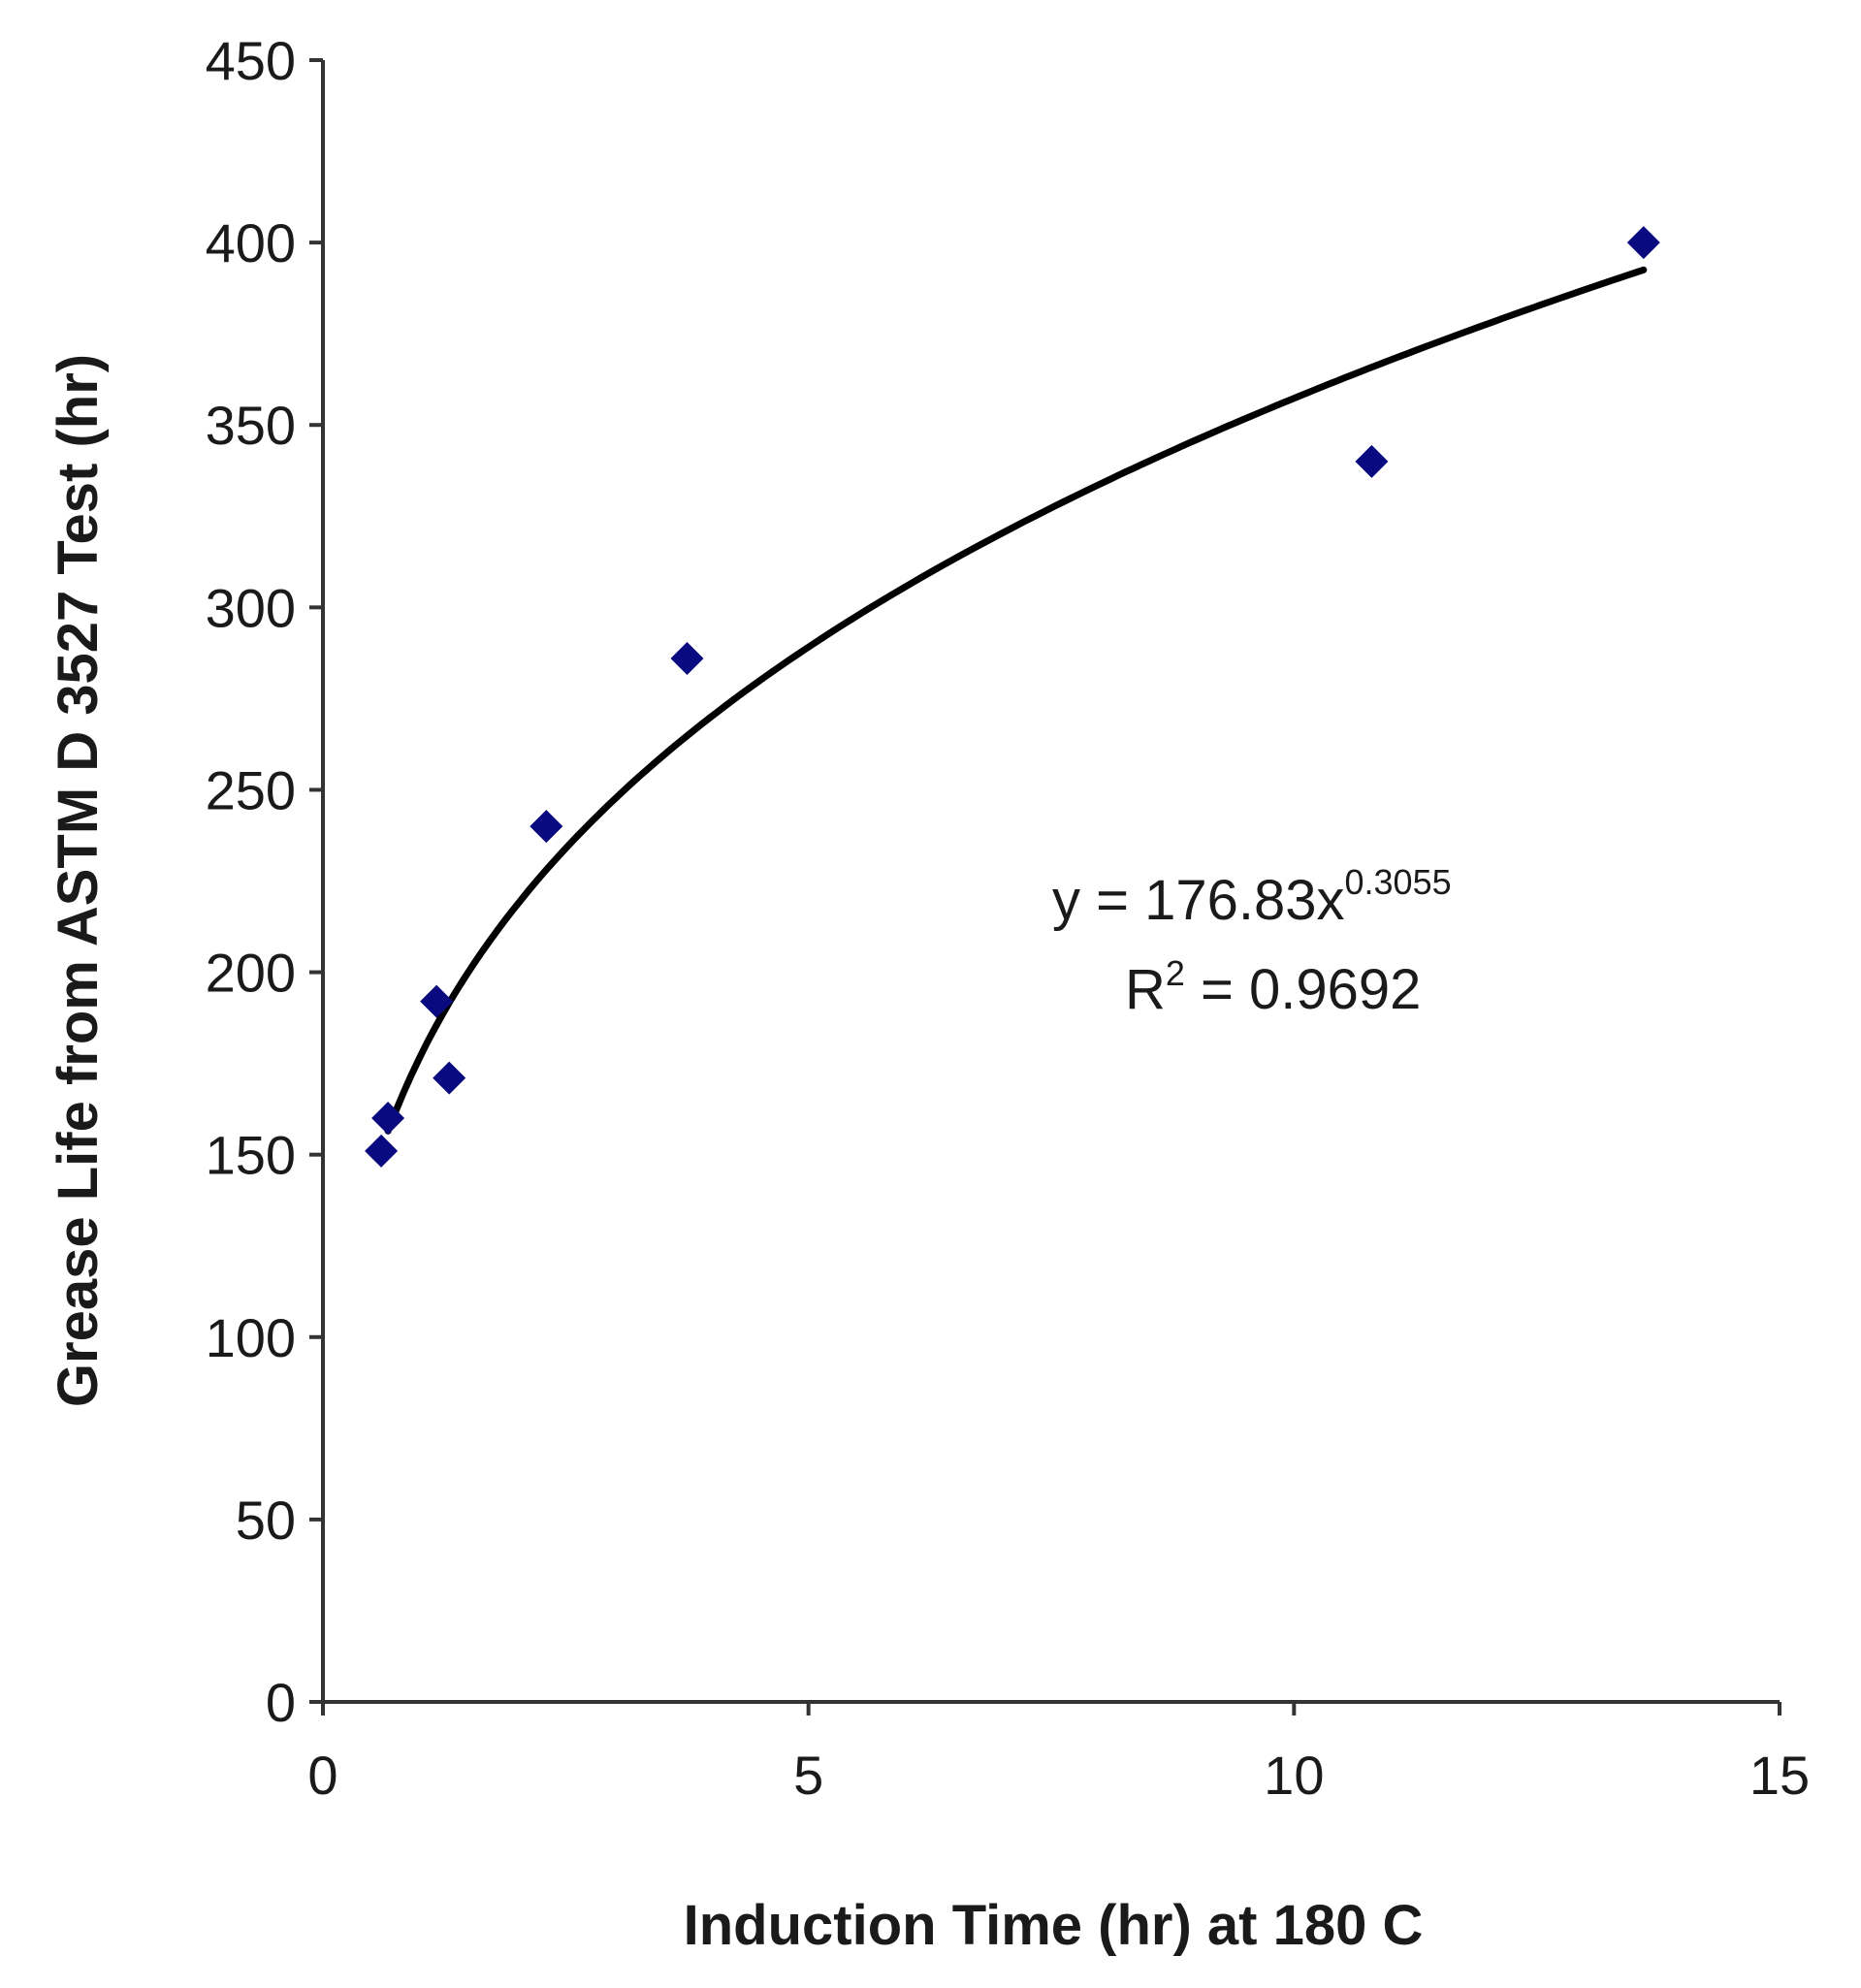  I want to click on trend-equation: y = 176.83x0.3055, so click(1252, 897).